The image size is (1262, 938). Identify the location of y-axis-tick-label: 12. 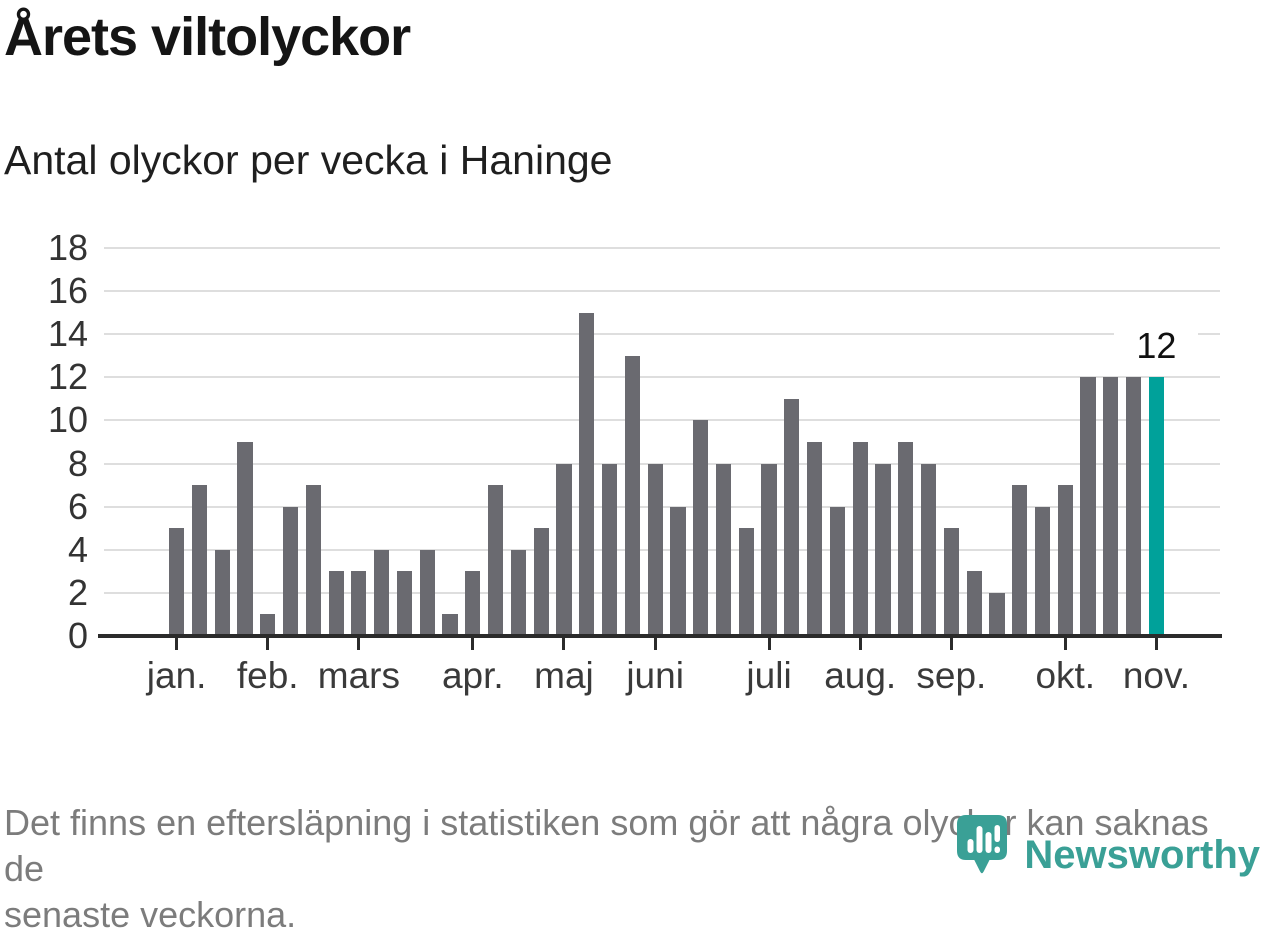
(67, 377).